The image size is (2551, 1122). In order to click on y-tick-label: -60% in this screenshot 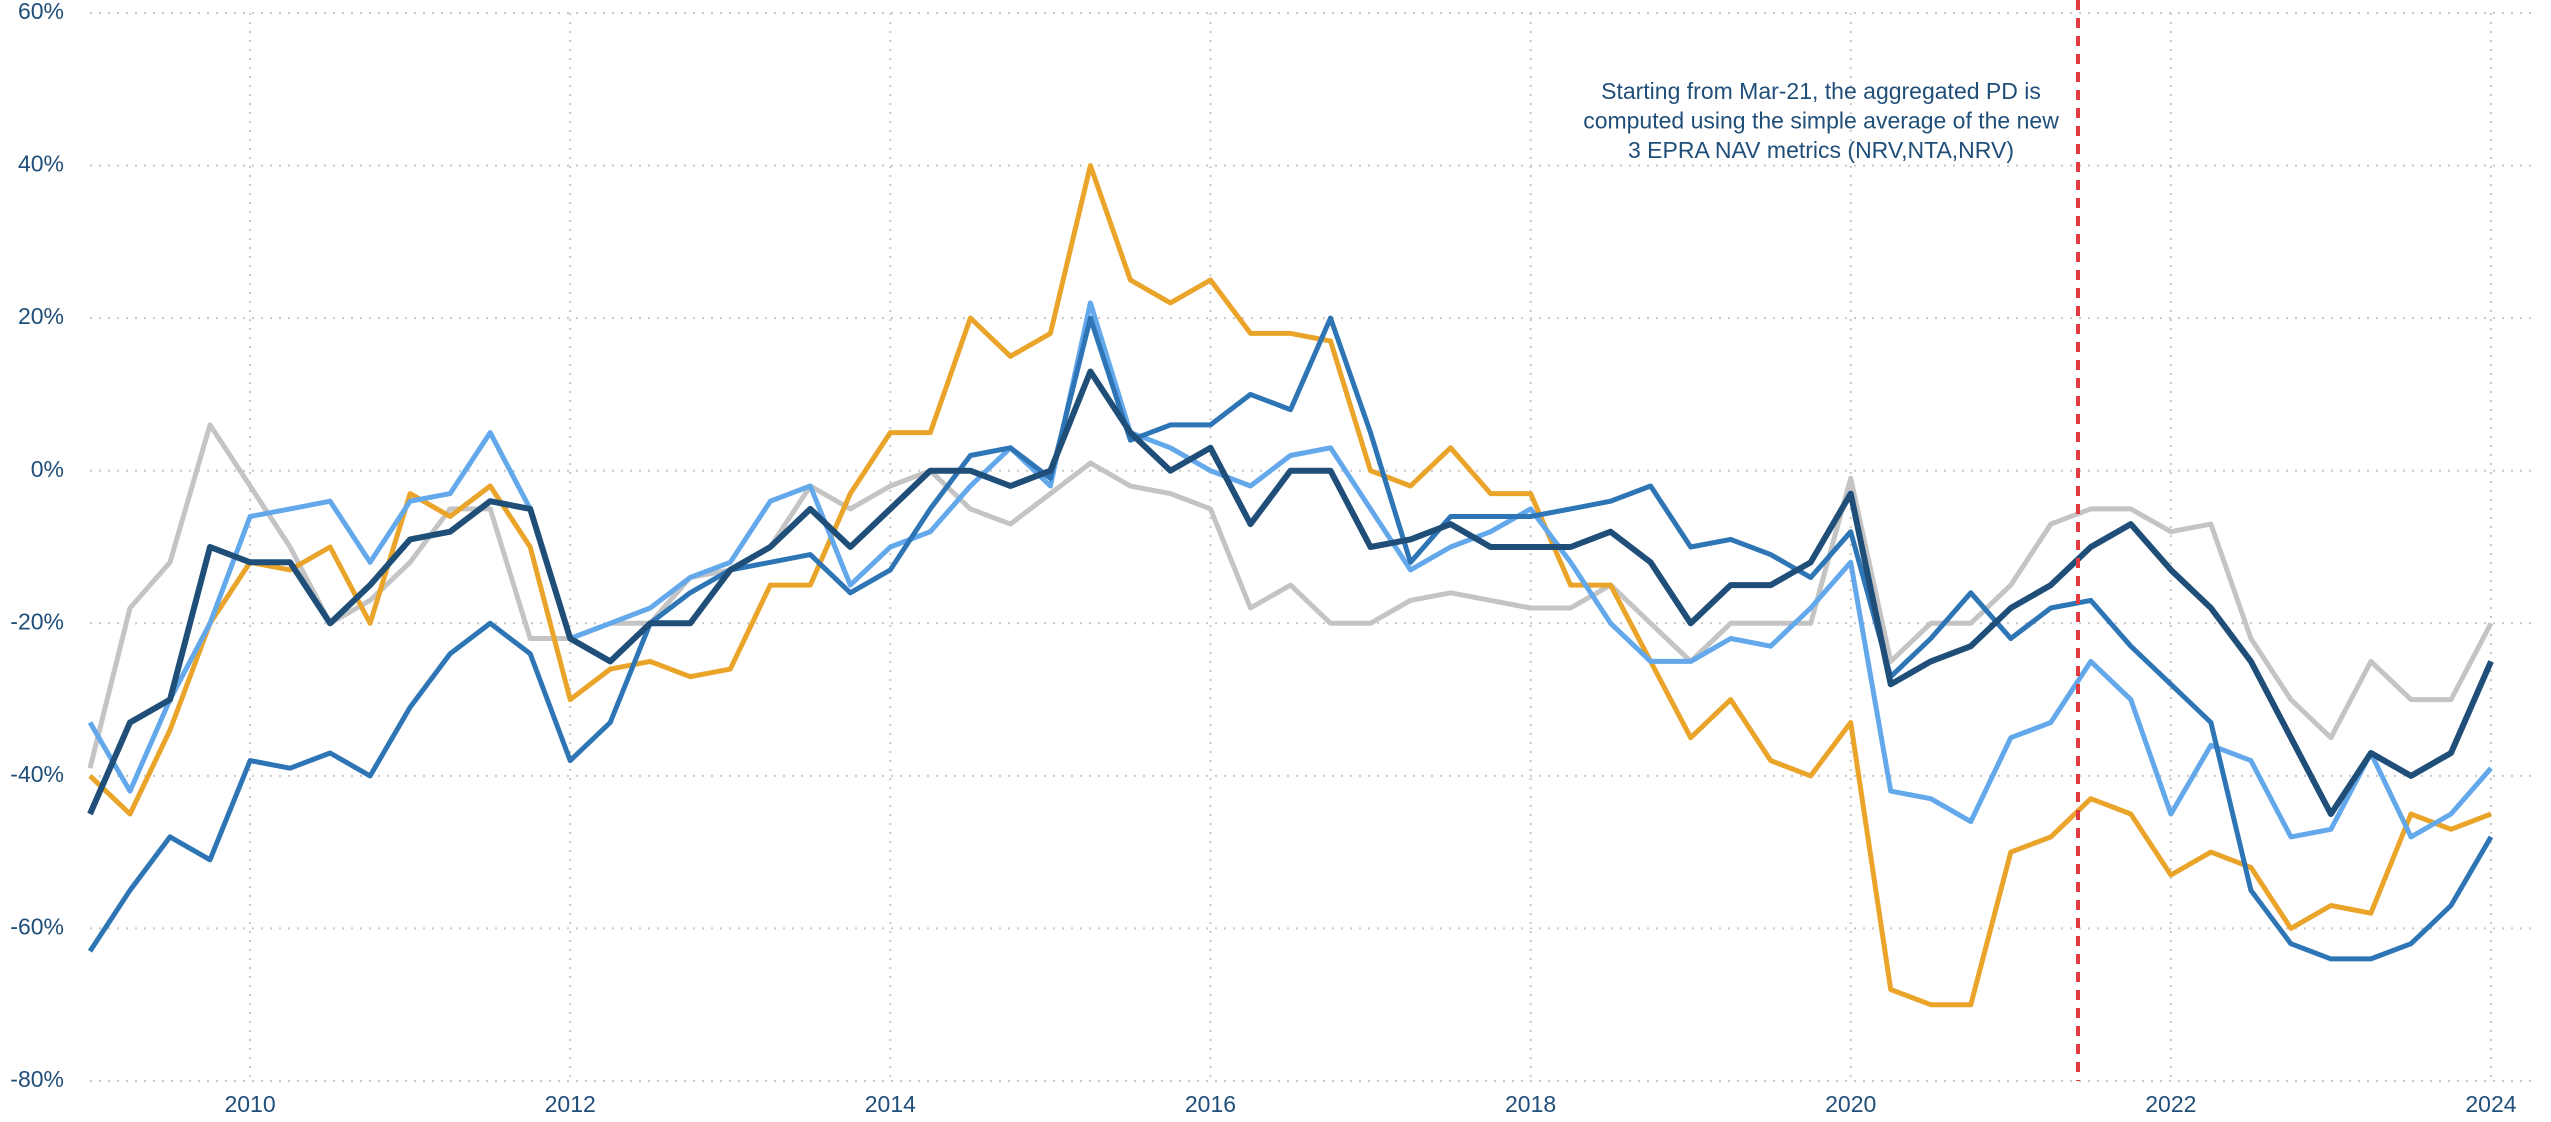, I will do `click(37, 927)`.